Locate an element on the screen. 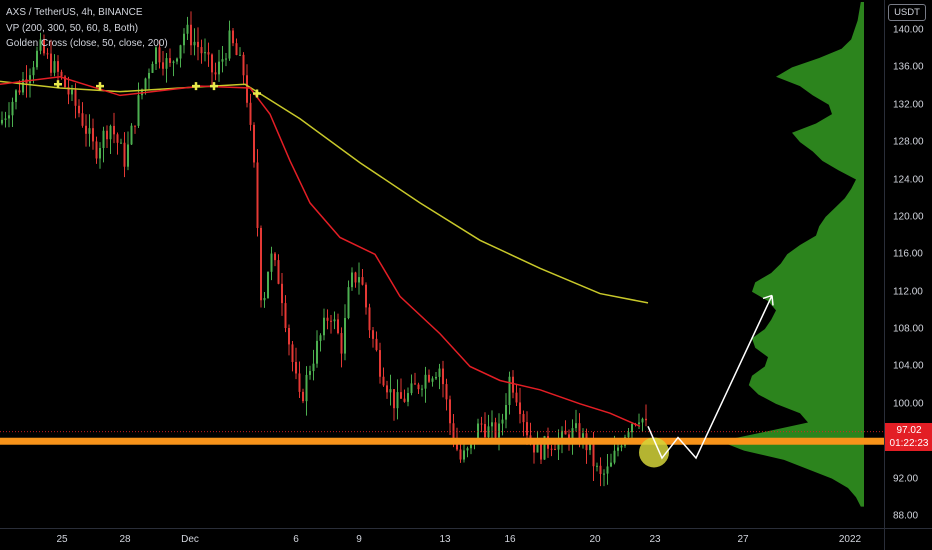 The height and width of the screenshot is (550, 932). bar-countdown: 01:22:23 is located at coordinates (909, 443).